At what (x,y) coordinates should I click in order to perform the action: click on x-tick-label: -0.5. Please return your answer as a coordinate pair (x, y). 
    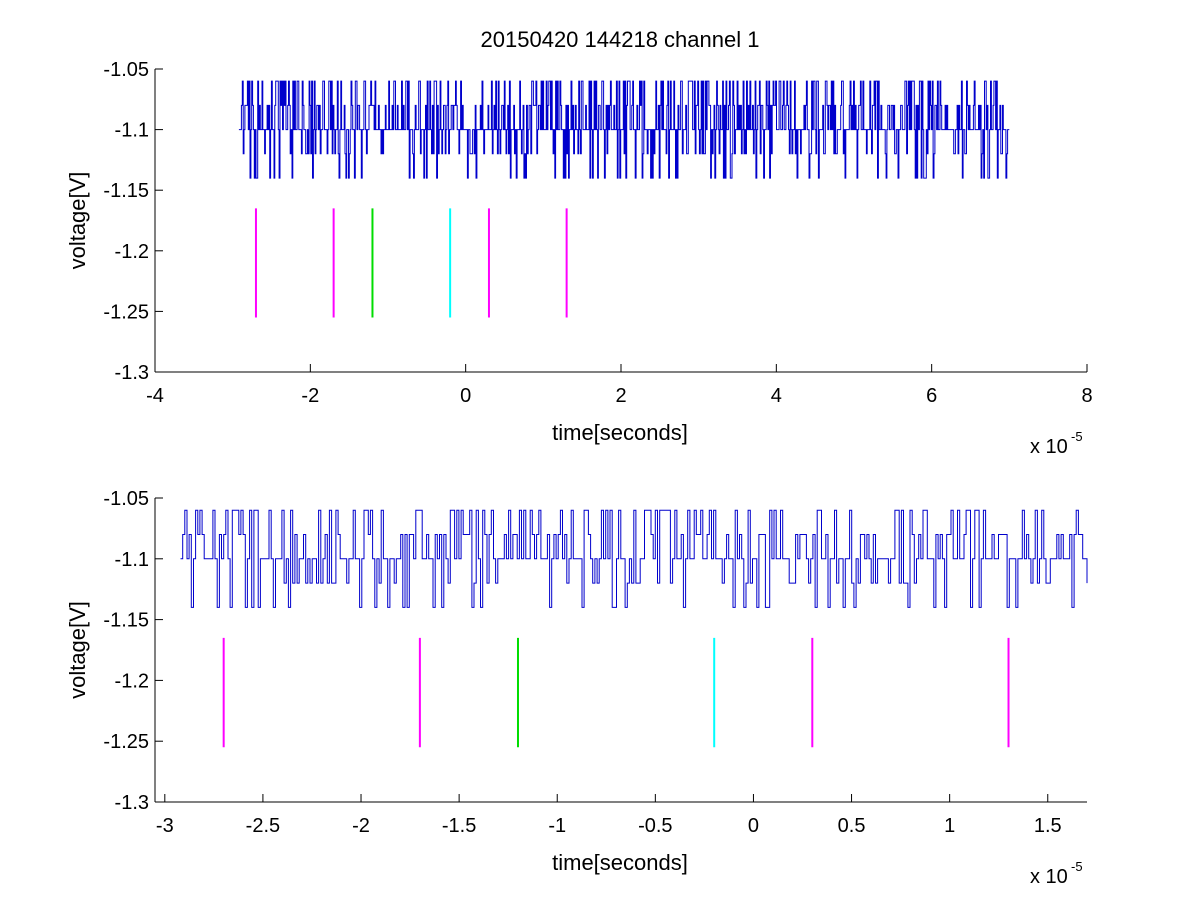
    Looking at the image, I should click on (655, 826).